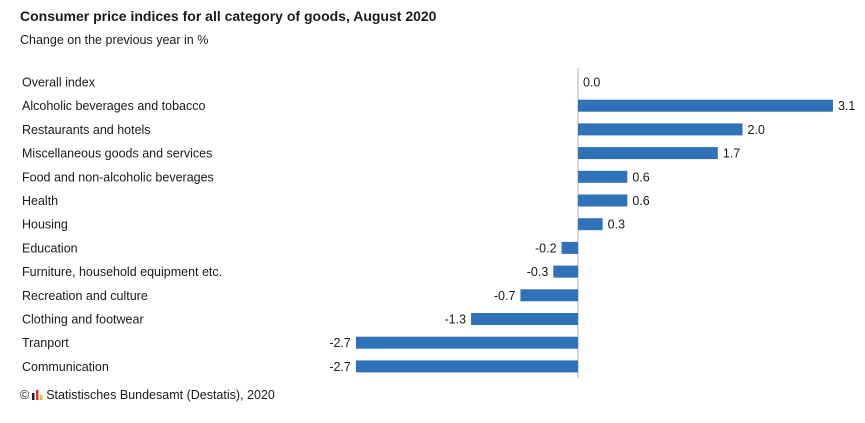 This screenshot has width=865, height=423. I want to click on category-label: Housing, so click(45, 225).